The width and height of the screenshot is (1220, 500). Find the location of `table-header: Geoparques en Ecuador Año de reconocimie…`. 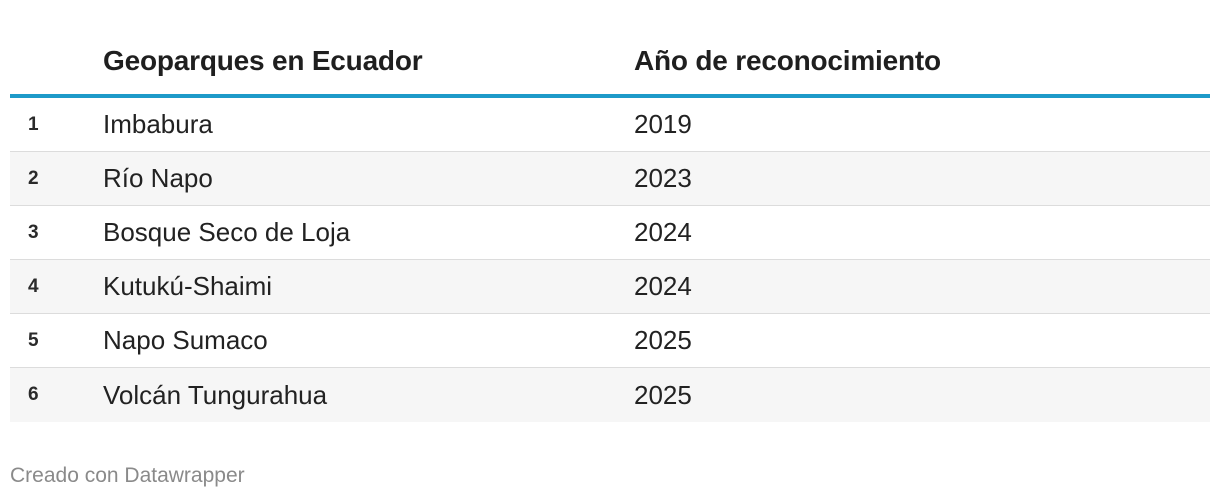

table-header: Geoparques en Ecuador Año de reconocimie… is located at coordinates (610, 63).